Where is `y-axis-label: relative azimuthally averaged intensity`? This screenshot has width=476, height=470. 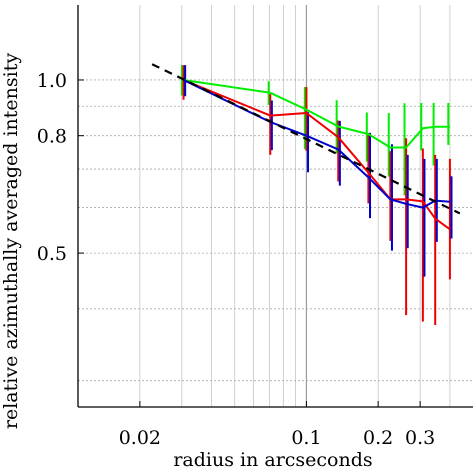
y-axis-label: relative azimuthally averaged intensity is located at coordinates (11, 241).